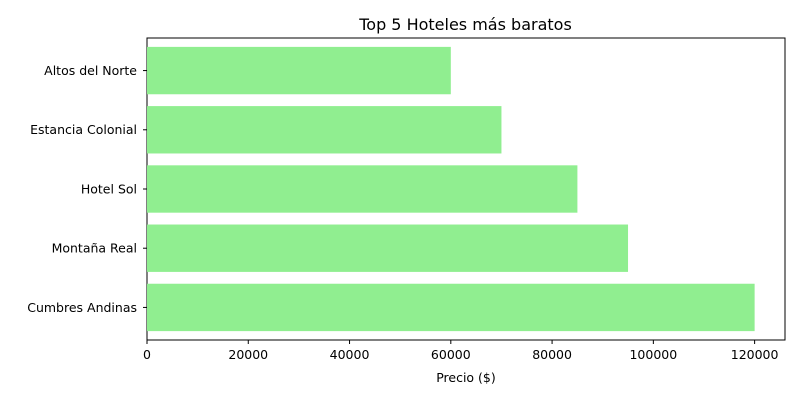  What do you see at coordinates (83, 129) in the screenshot?
I see `y-tick-label-1: Estancia Colonial` at bounding box center [83, 129].